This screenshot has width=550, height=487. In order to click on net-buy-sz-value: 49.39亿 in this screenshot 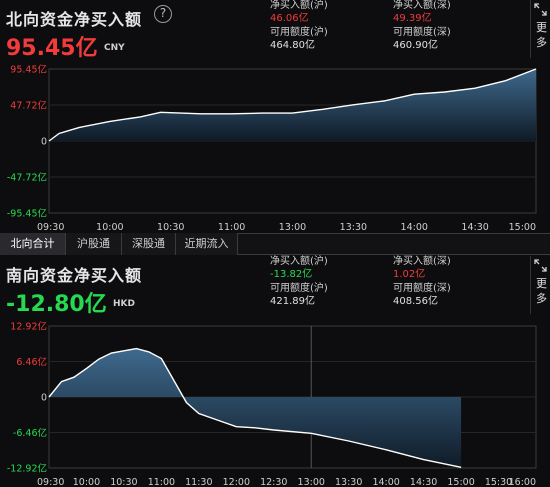, I will do `click(412, 18)`.